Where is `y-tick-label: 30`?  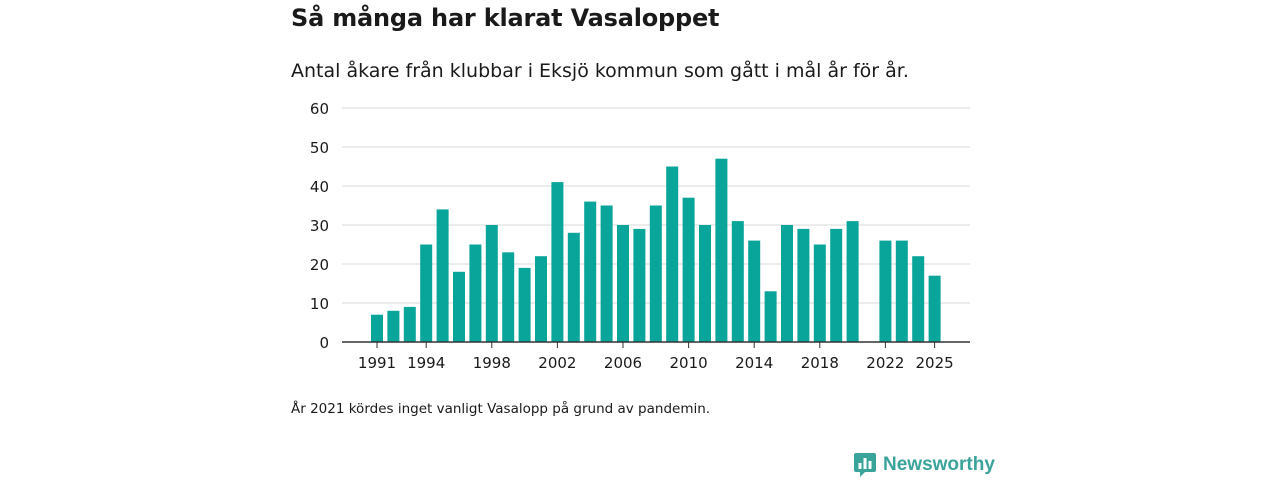 y-tick-label: 30 is located at coordinates (319, 226).